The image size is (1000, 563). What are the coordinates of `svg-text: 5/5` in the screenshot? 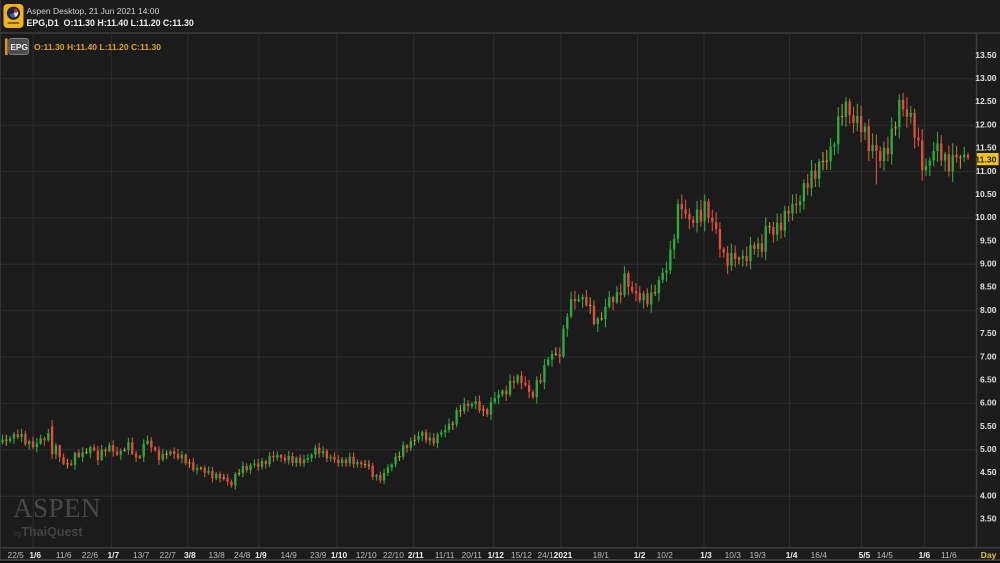 It's located at (865, 555).